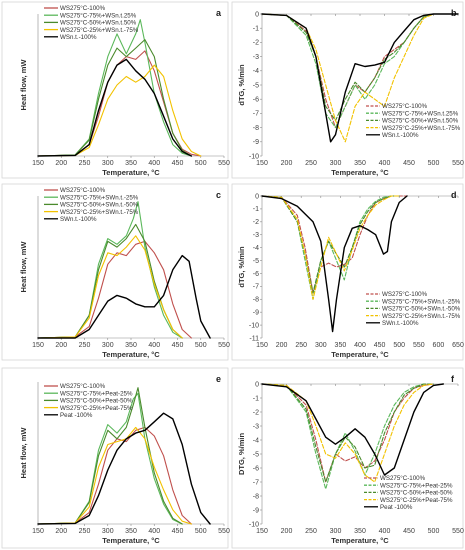 Image resolution: width=465 pixels, height=550 pixels. What do you see at coordinates (256, 209) in the screenshot?
I see `y-tick-label: -1` at bounding box center [256, 209].